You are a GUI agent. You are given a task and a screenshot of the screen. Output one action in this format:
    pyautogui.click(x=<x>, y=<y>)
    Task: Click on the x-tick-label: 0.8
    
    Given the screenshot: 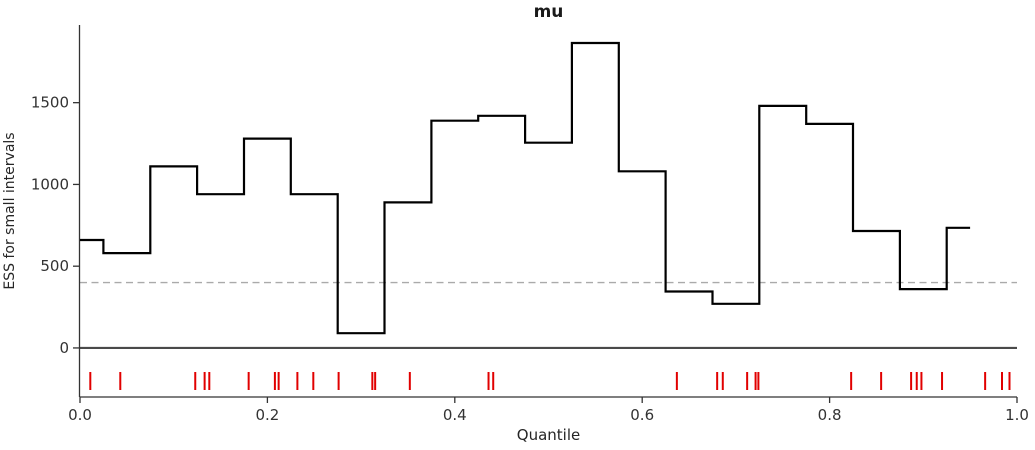 What is the action you would take?
    pyautogui.click(x=830, y=415)
    